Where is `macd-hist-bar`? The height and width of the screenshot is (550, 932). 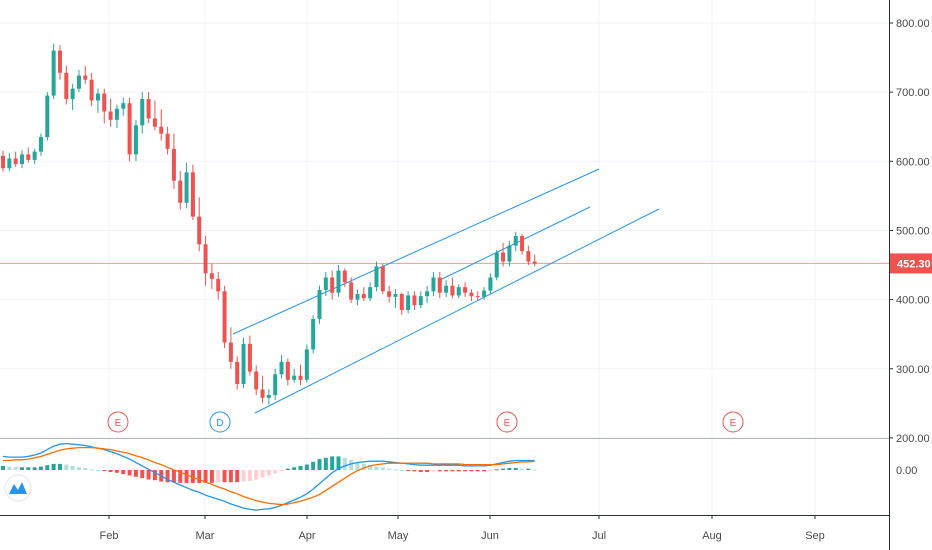 macd-hist-bar is located at coordinates (401, 470).